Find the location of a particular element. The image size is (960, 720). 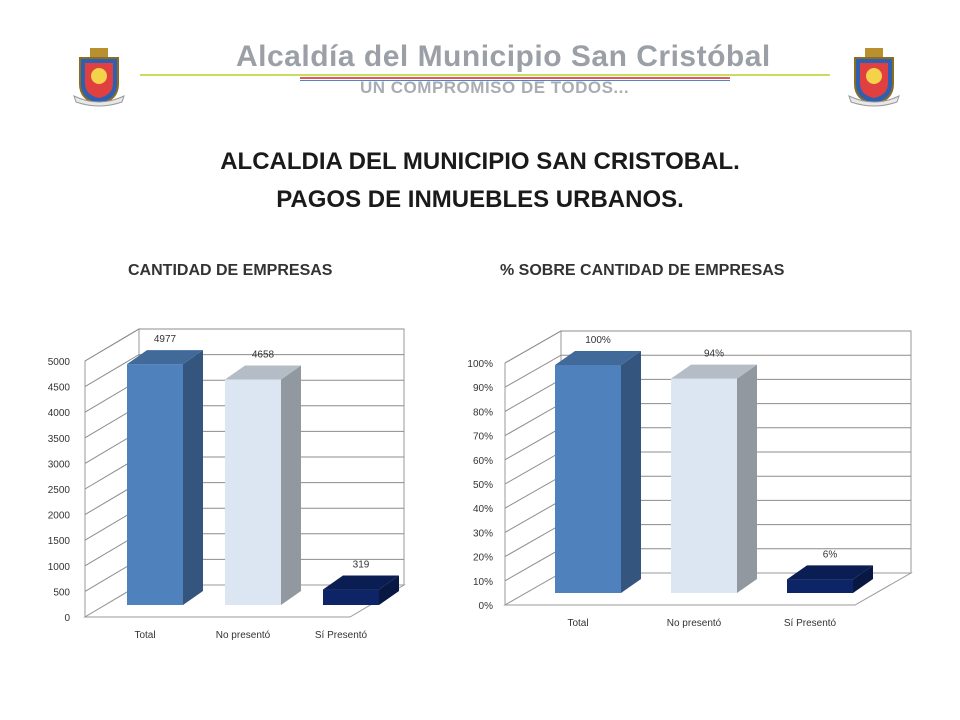

y-tick-label: 100% is located at coordinates (480, 364).